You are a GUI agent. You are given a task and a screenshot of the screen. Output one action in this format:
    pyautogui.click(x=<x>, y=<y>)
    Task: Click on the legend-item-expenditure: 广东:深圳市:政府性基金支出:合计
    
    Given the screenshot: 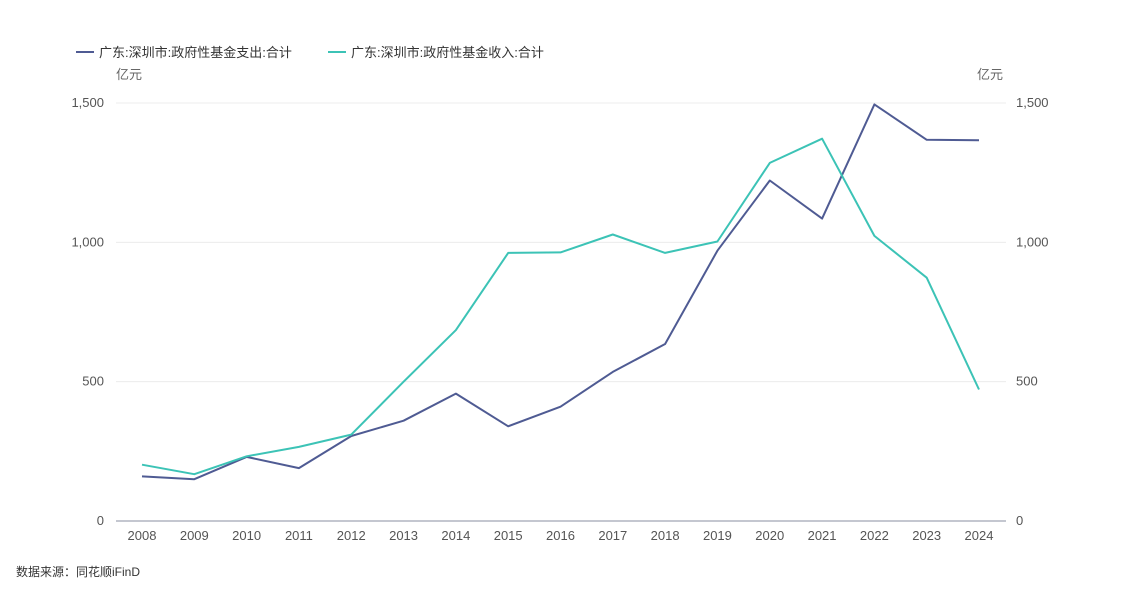 What is the action you would take?
    pyautogui.click(x=184, y=52)
    